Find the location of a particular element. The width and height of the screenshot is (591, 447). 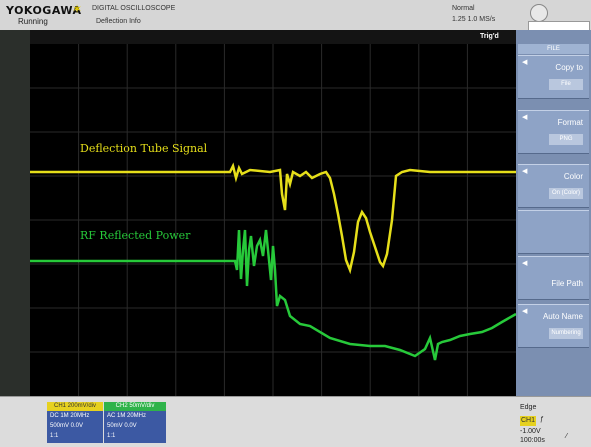

softkey-color: ◀ Color On (Color) is located at coordinates (553, 186).